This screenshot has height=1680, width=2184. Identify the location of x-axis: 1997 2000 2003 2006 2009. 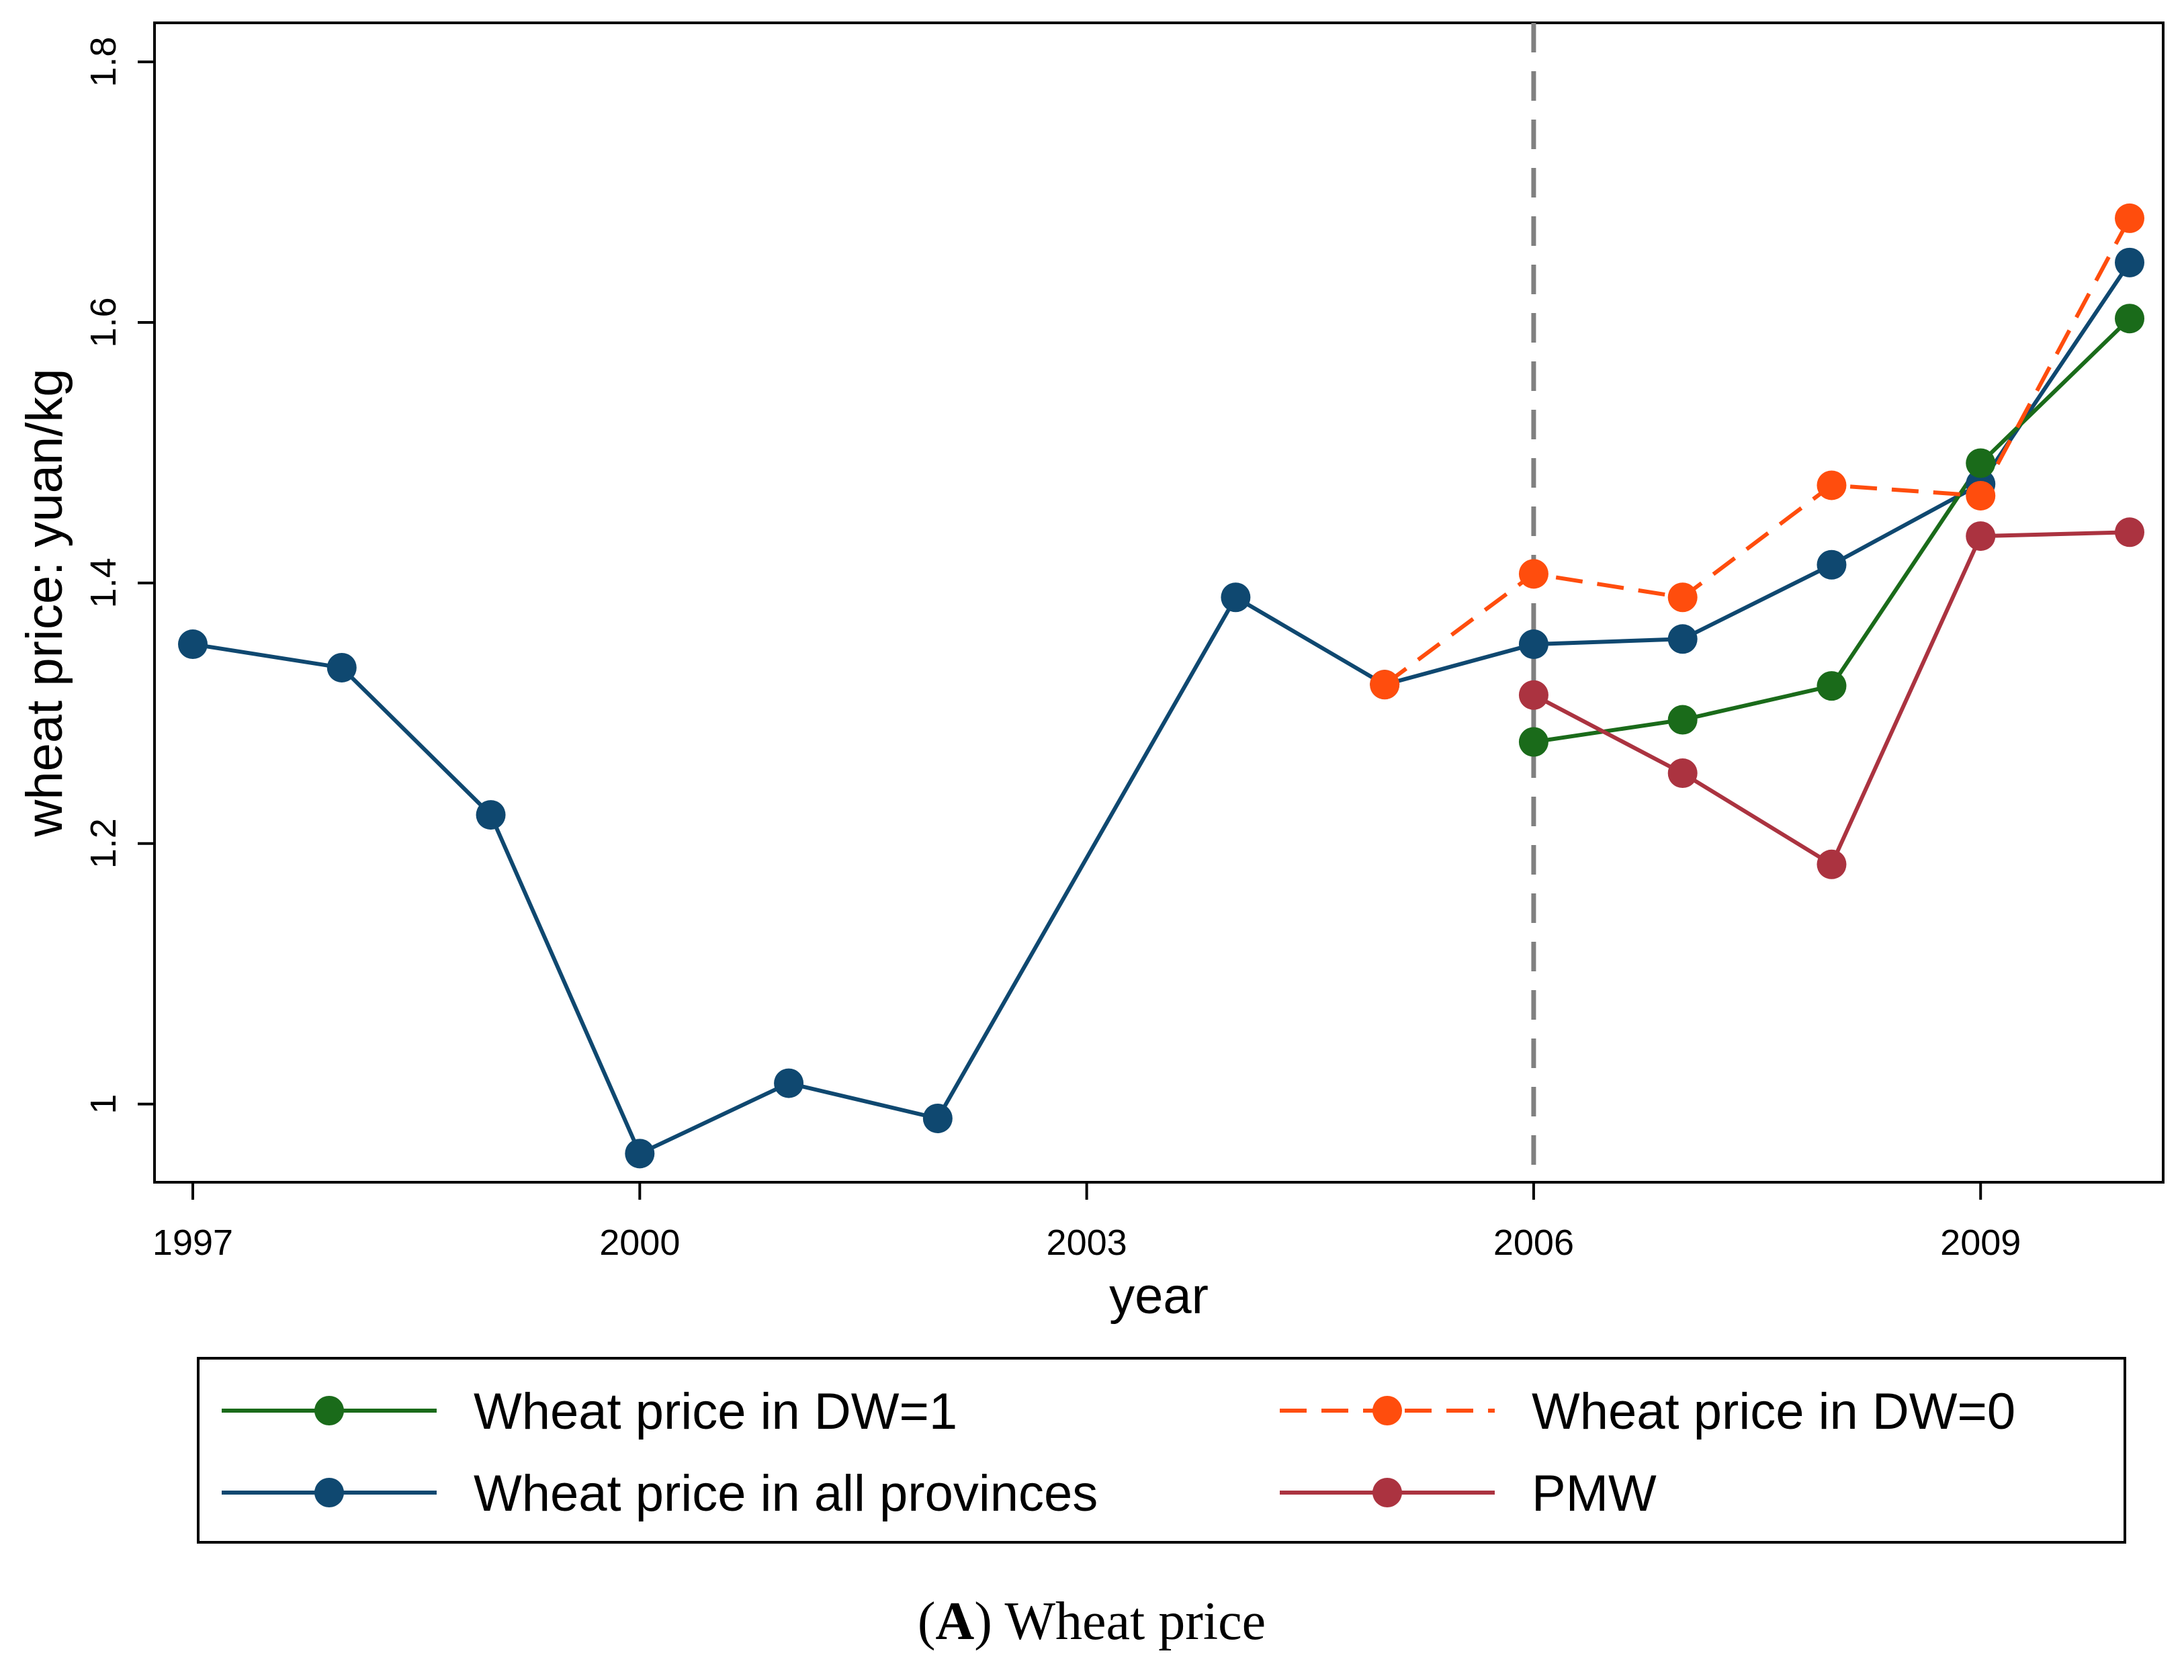
(1086, 1222).